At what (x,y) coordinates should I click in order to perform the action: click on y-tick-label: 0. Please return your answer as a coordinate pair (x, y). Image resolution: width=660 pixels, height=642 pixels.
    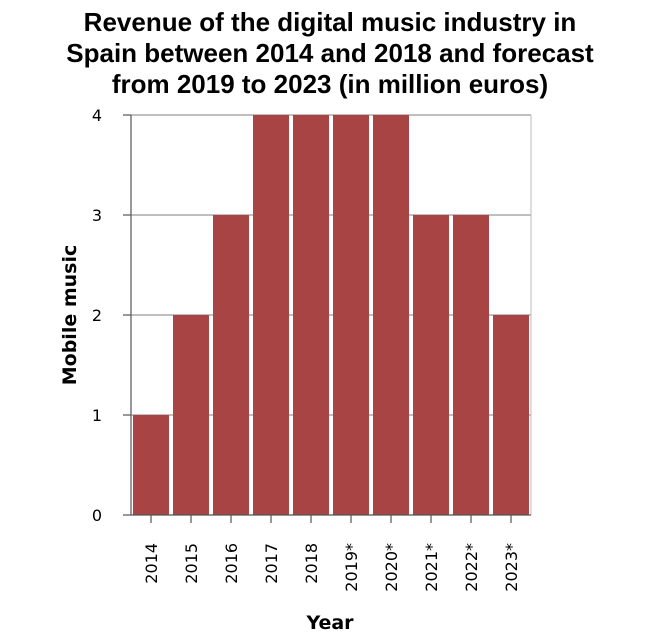
    Looking at the image, I should click on (97, 515).